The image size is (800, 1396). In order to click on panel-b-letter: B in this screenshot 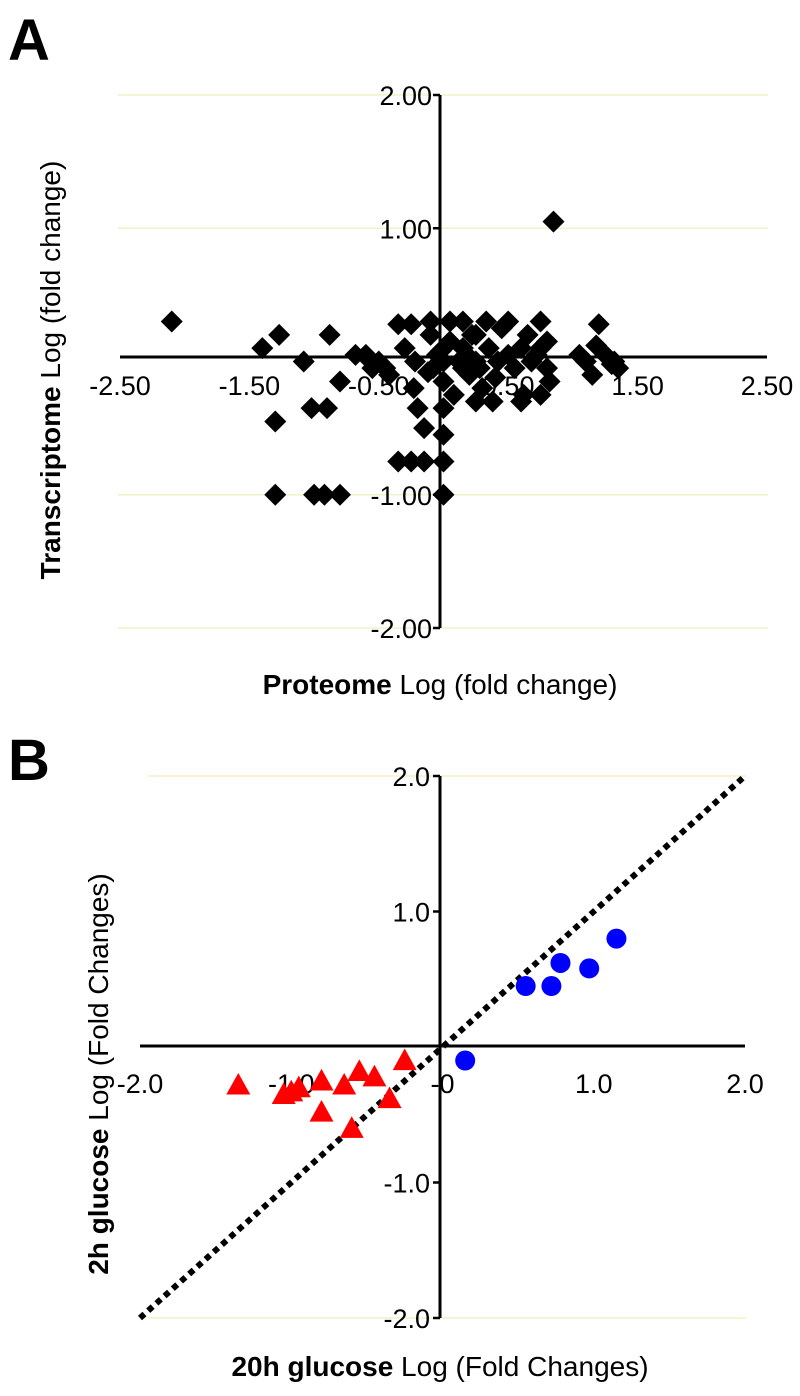, I will do `click(29, 760)`.